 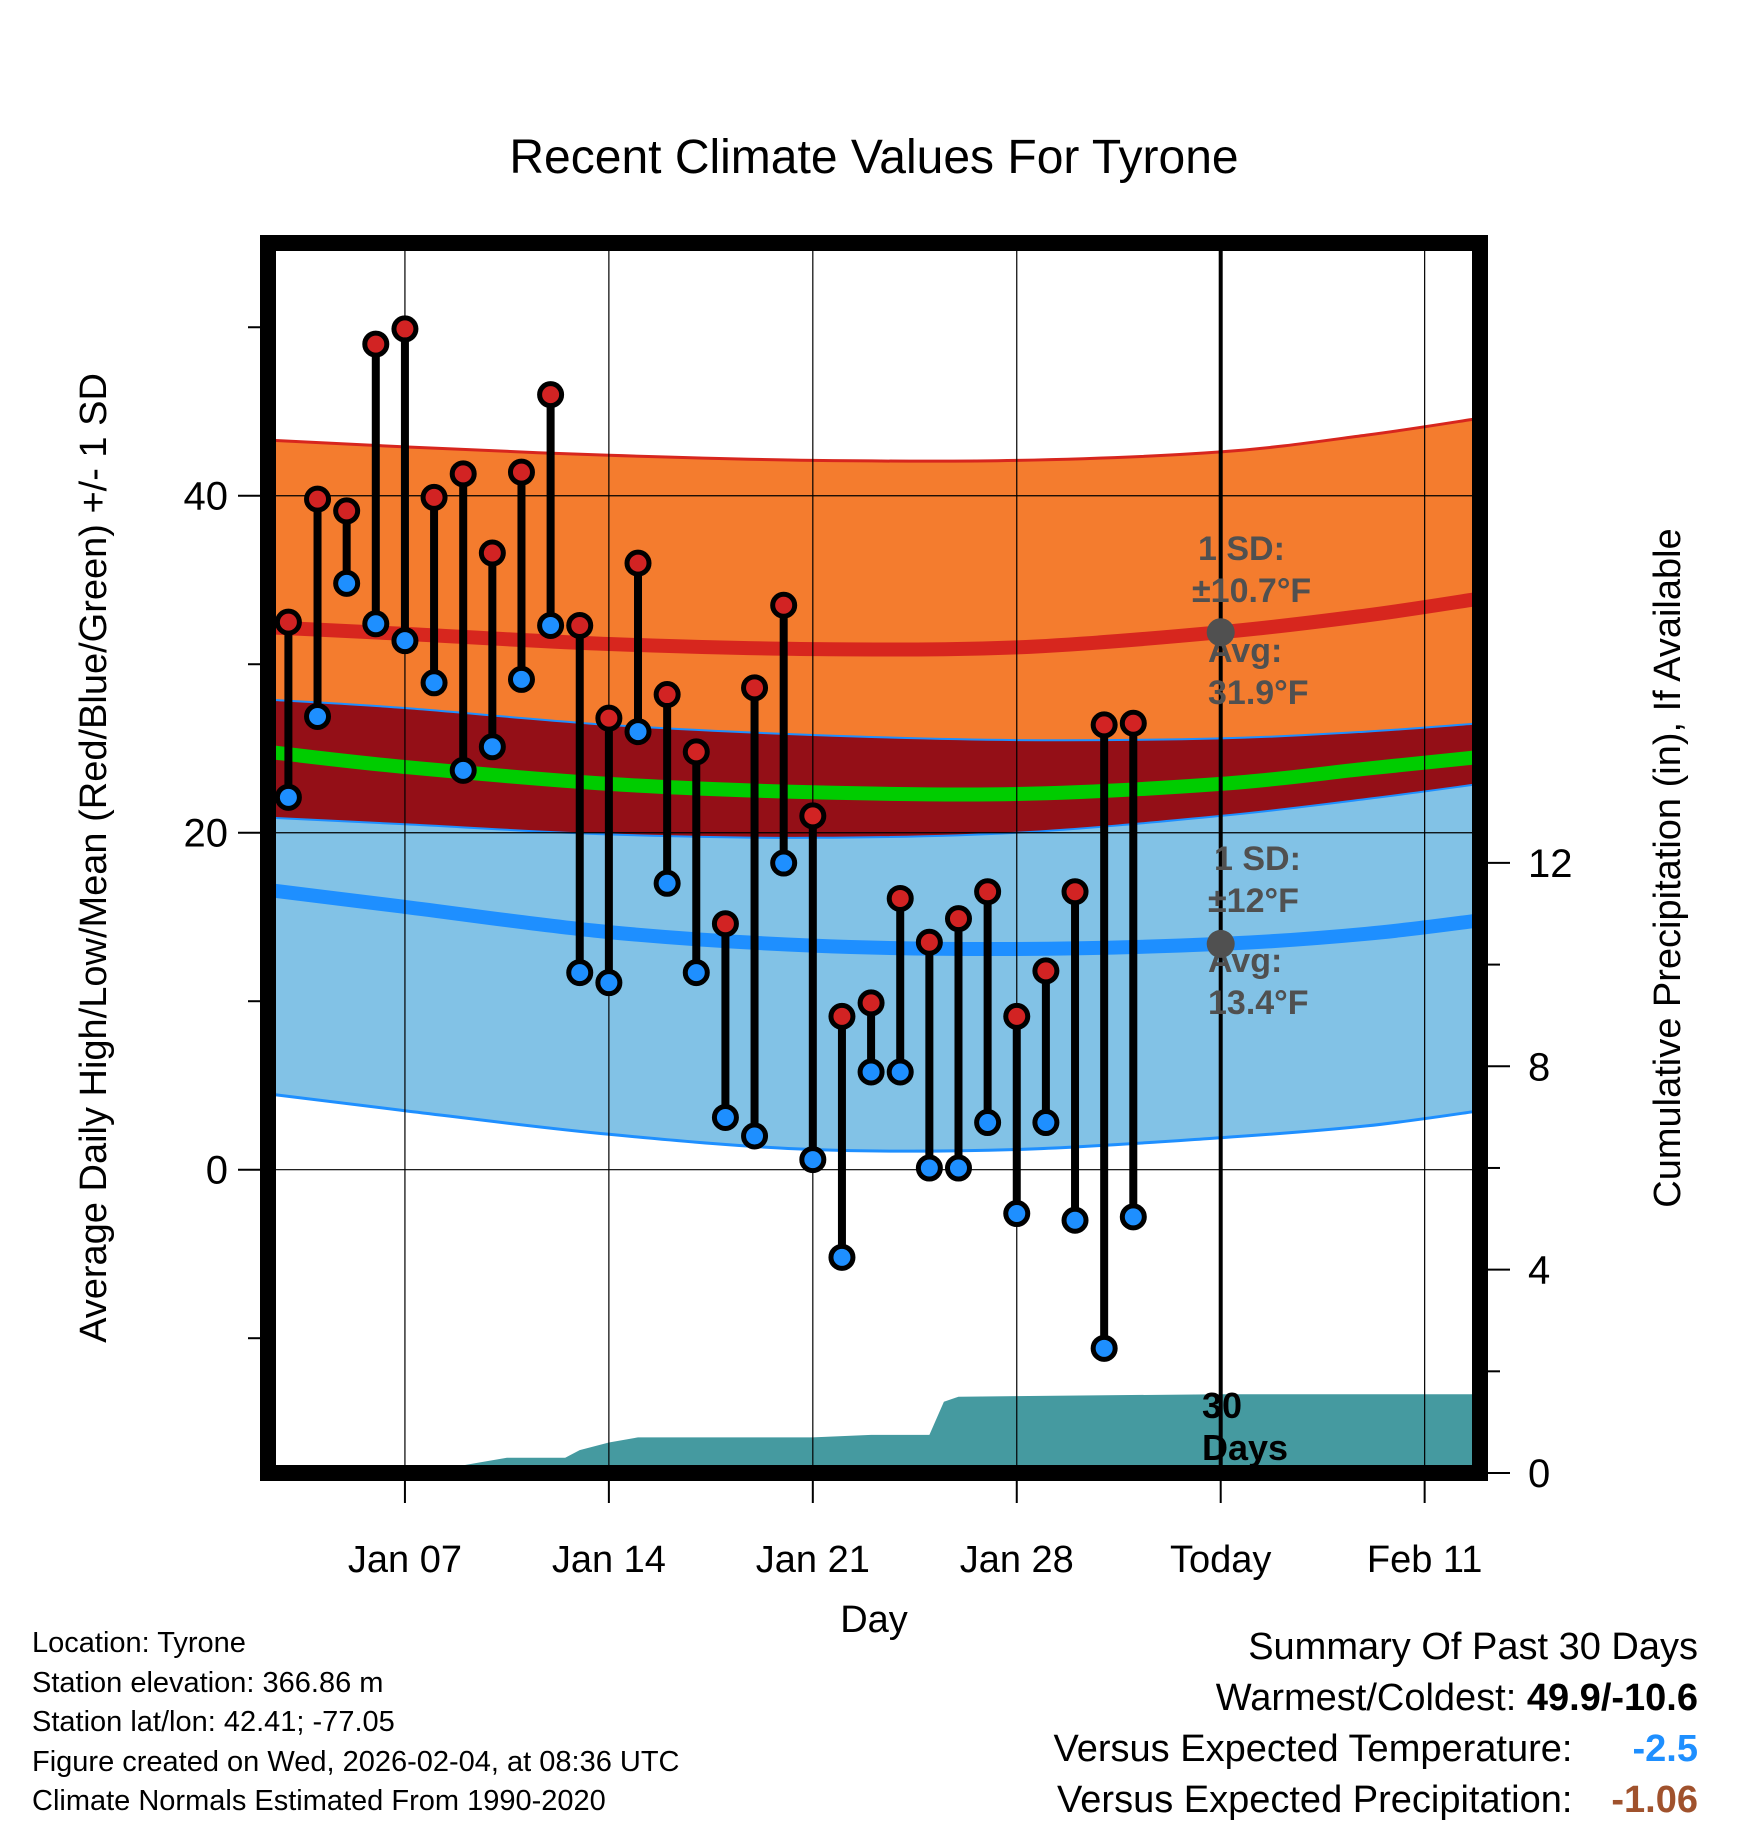 What do you see at coordinates (1539, 1271) in the screenshot?
I see `y2-tick-label: 4` at bounding box center [1539, 1271].